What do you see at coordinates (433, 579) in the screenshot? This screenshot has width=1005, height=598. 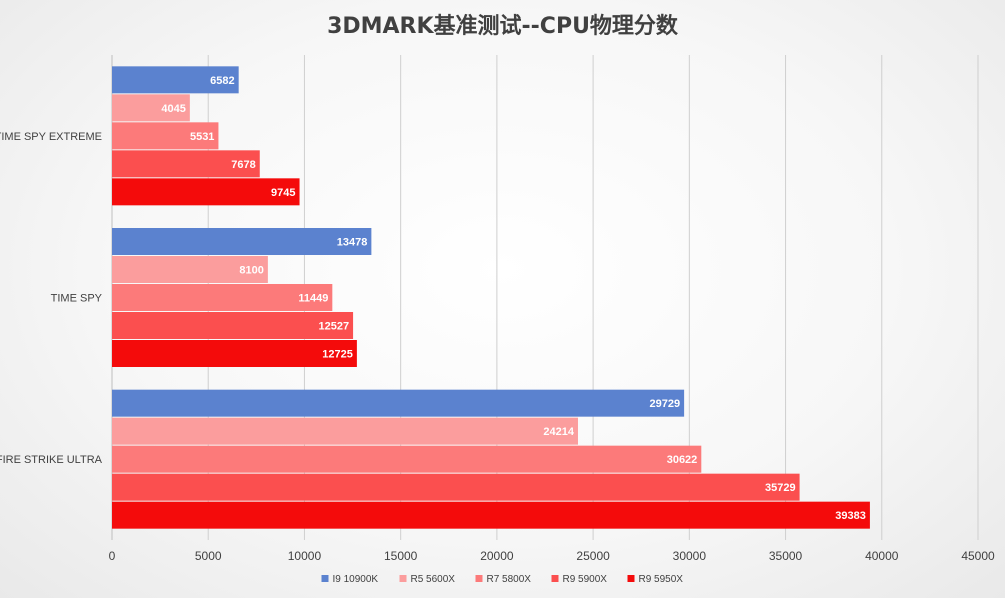 I see `legend-label: R5 5600X` at bounding box center [433, 579].